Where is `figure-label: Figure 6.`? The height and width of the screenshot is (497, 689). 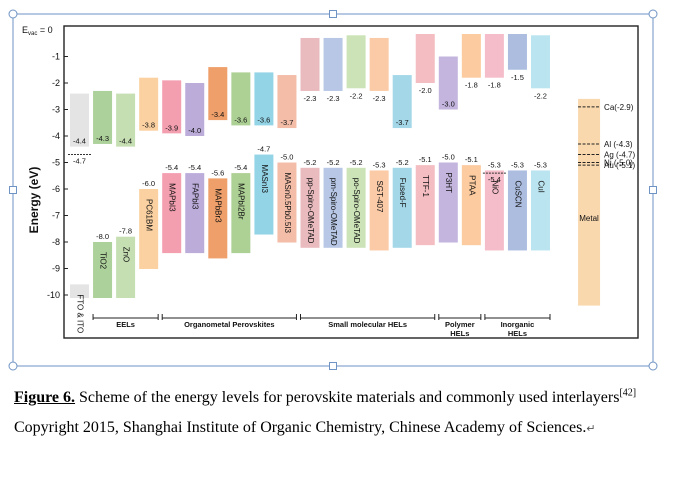 figure-label: Figure 6. is located at coordinates (45, 397).